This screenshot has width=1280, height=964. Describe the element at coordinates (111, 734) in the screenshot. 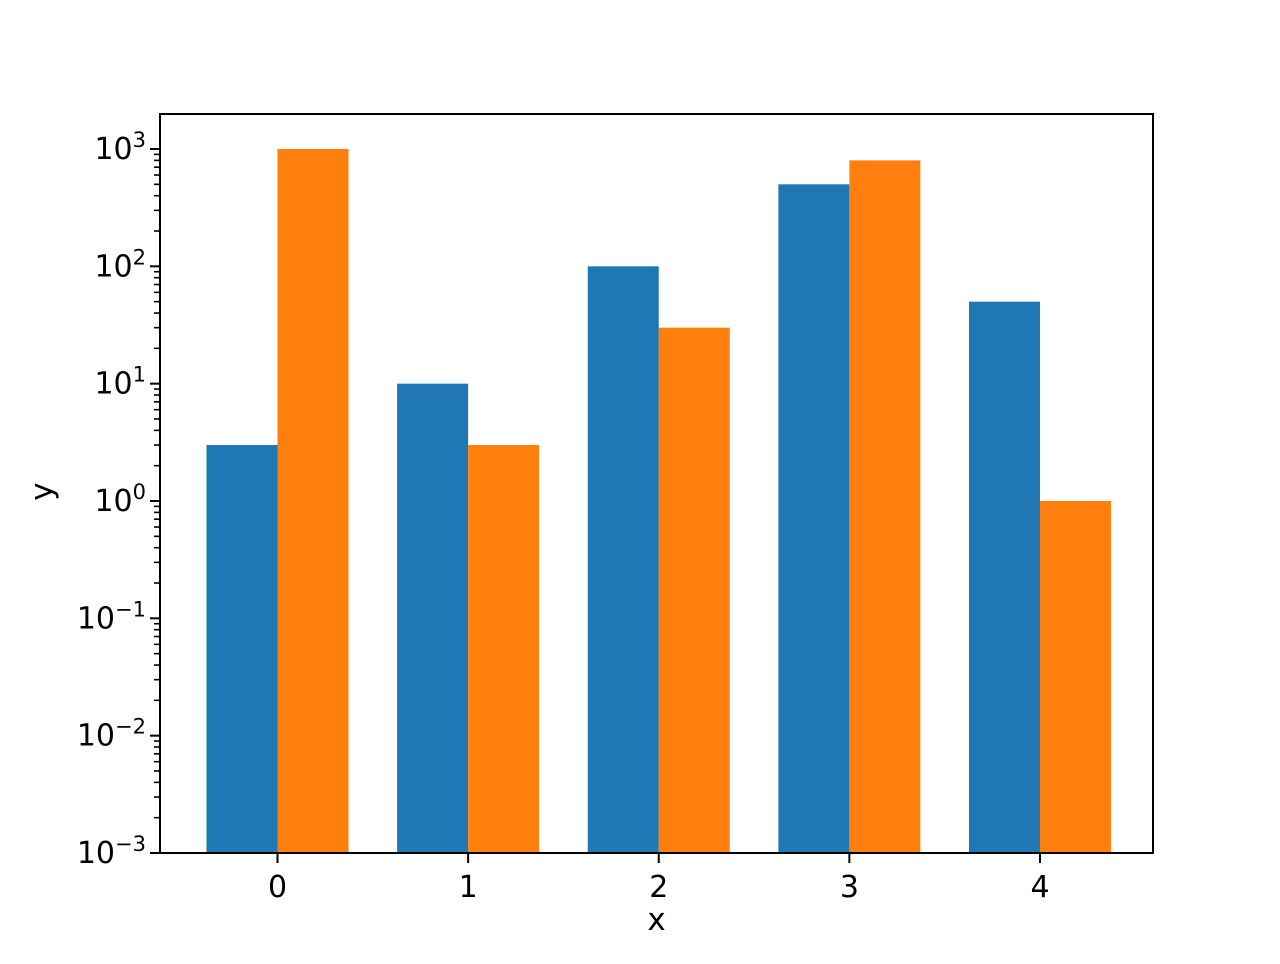

I see `y-tick-label: 10⁻²` at that location.